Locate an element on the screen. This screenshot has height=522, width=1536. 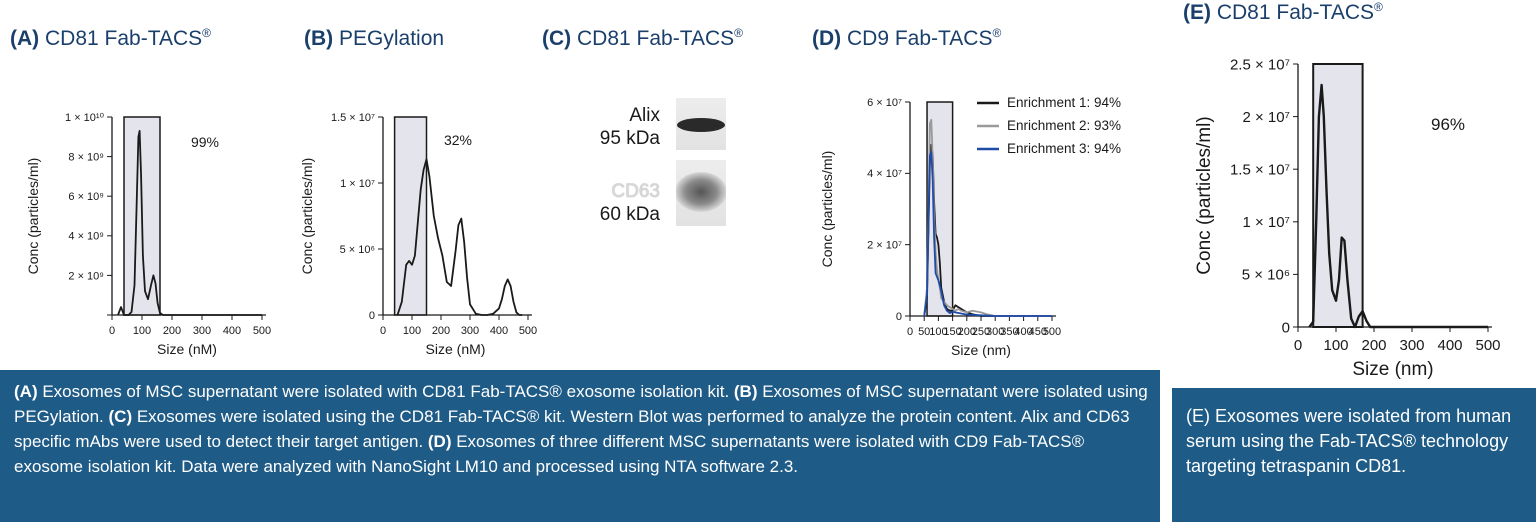
percent-annotation: 99% is located at coordinates (205, 142).